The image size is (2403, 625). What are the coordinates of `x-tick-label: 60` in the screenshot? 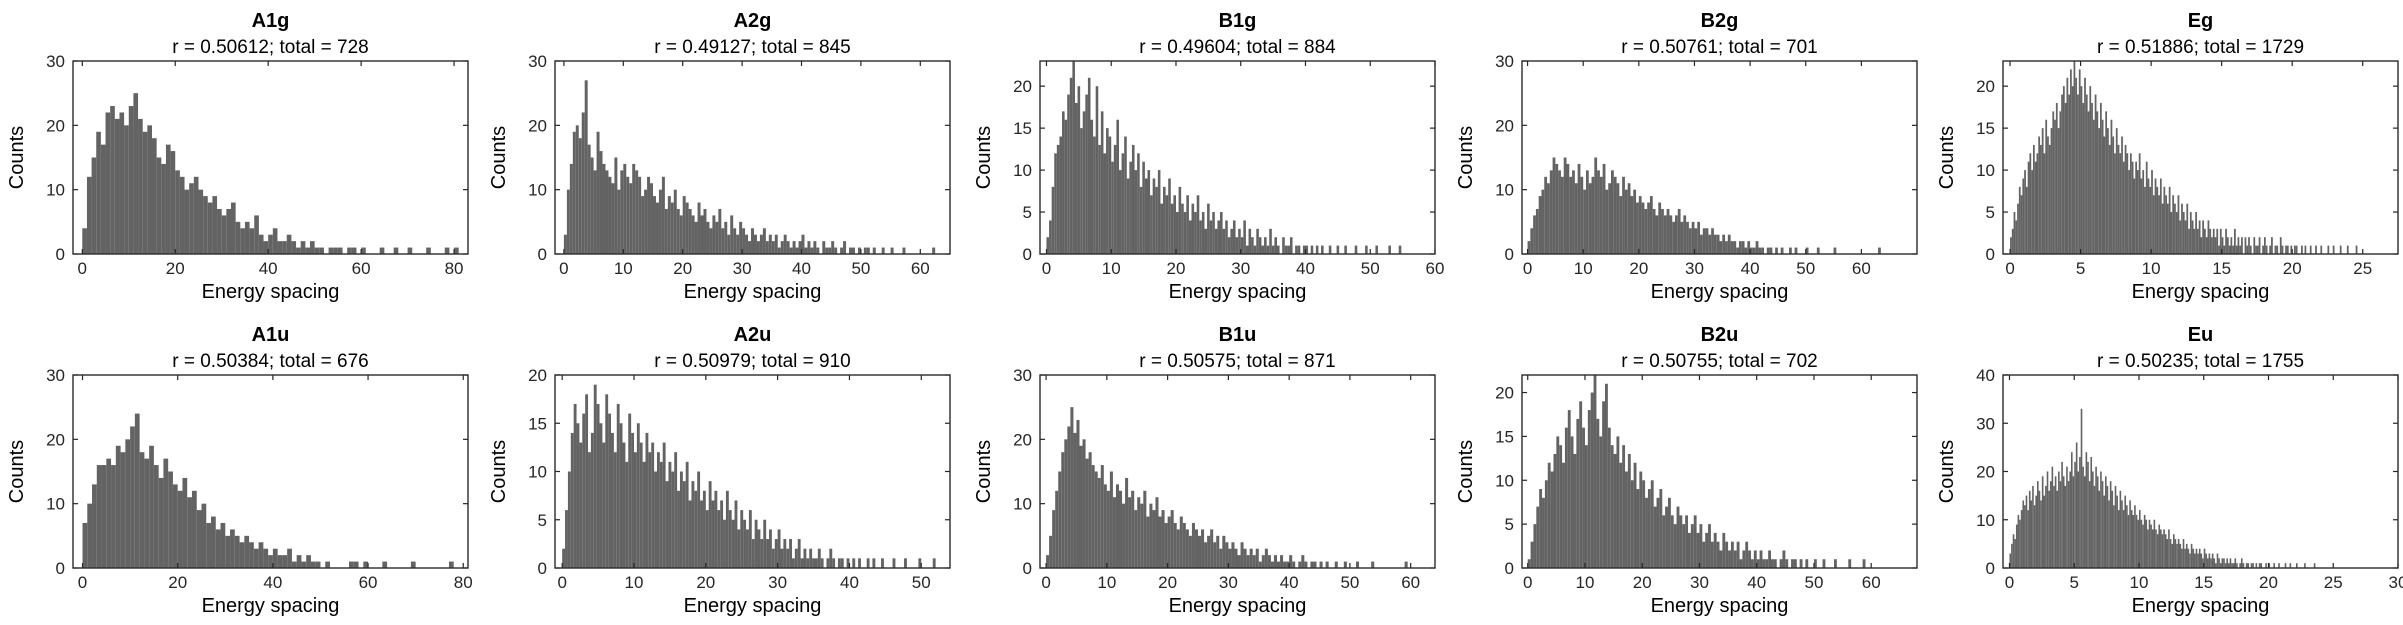 It's located at (368, 582).